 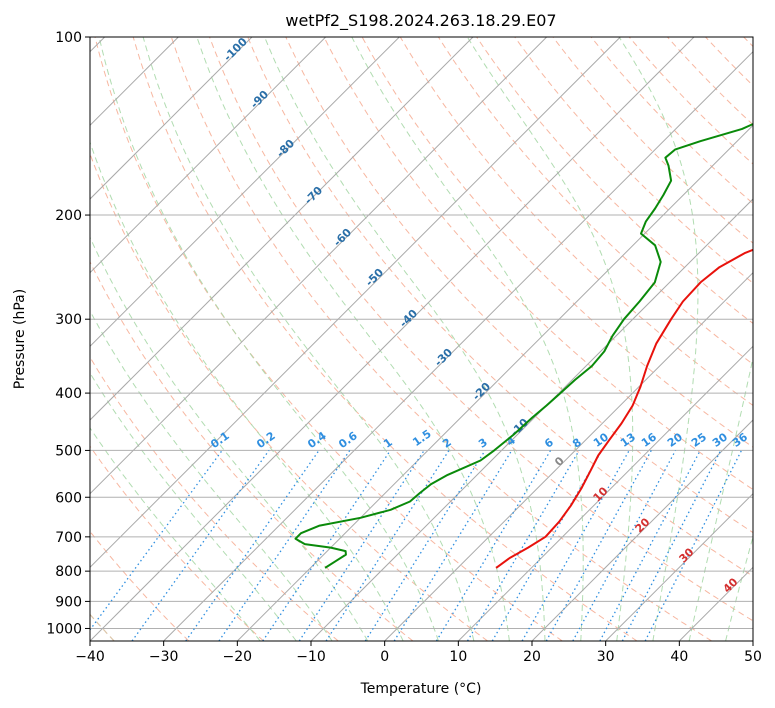 I want to click on x-tick-label: −20, so click(x=238, y=657).